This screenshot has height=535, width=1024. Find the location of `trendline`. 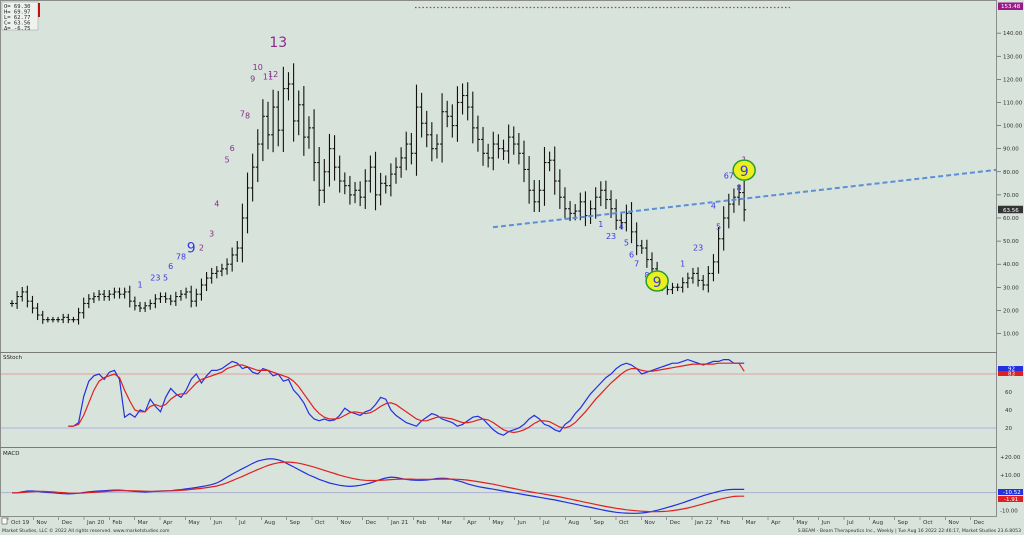

trendline is located at coordinates (744, 198).